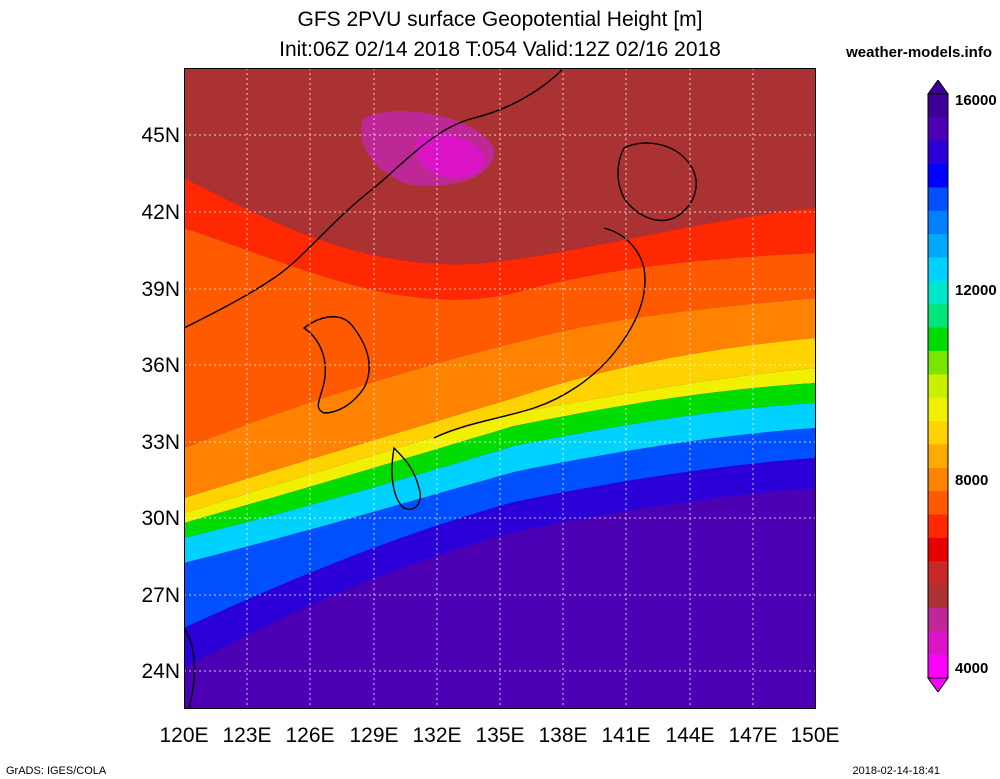 The width and height of the screenshot is (1000, 779). I want to click on colorbar-label: 8000, so click(972, 480).